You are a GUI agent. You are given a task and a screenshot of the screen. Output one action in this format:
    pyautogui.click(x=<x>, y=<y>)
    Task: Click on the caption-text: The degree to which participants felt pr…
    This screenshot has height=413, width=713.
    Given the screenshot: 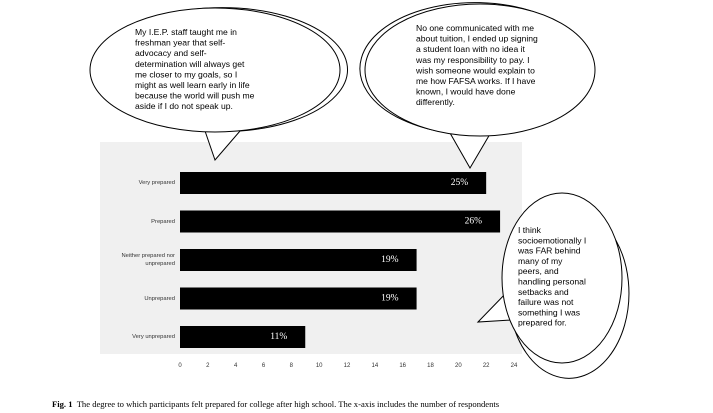 What is the action you would take?
    pyautogui.click(x=288, y=404)
    